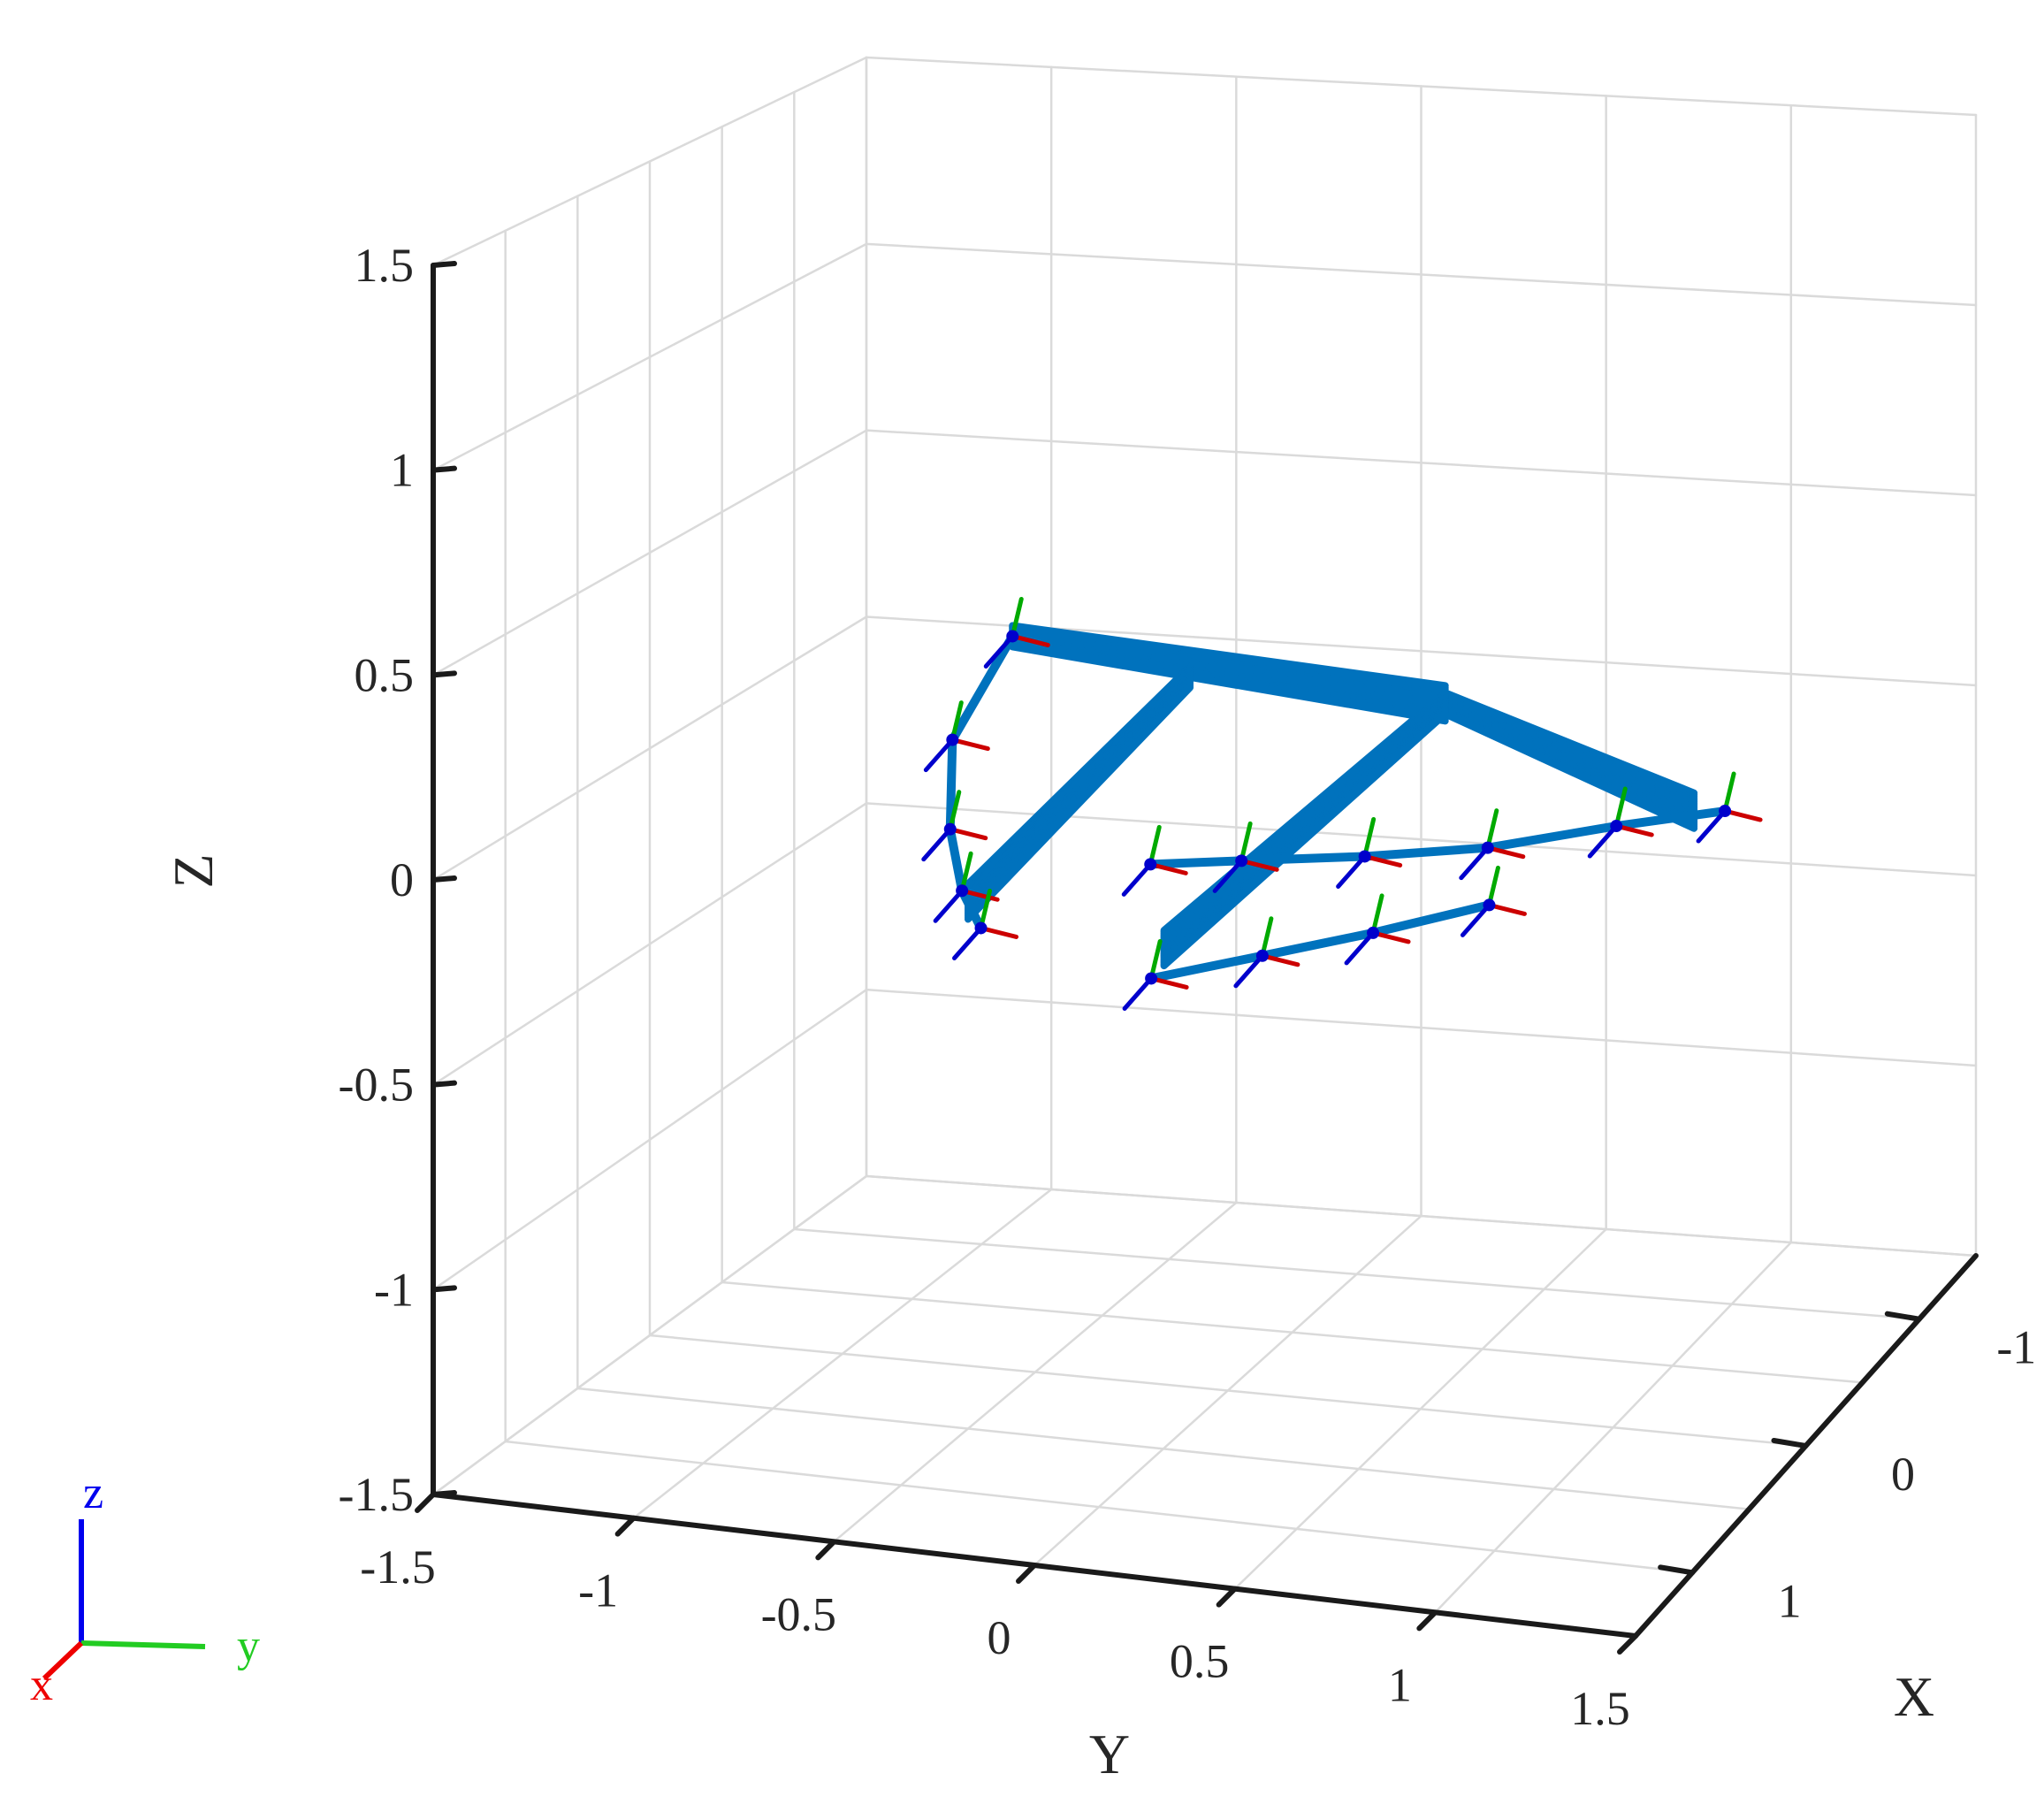  What do you see at coordinates (402, 879) in the screenshot?
I see `z-tick-label: 0` at bounding box center [402, 879].